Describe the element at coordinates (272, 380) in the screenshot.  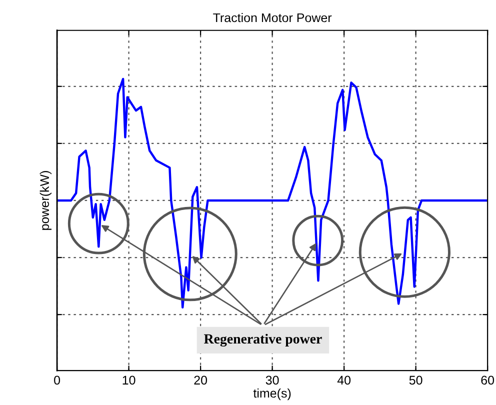
I see `x-tick-label: 30` at that location.